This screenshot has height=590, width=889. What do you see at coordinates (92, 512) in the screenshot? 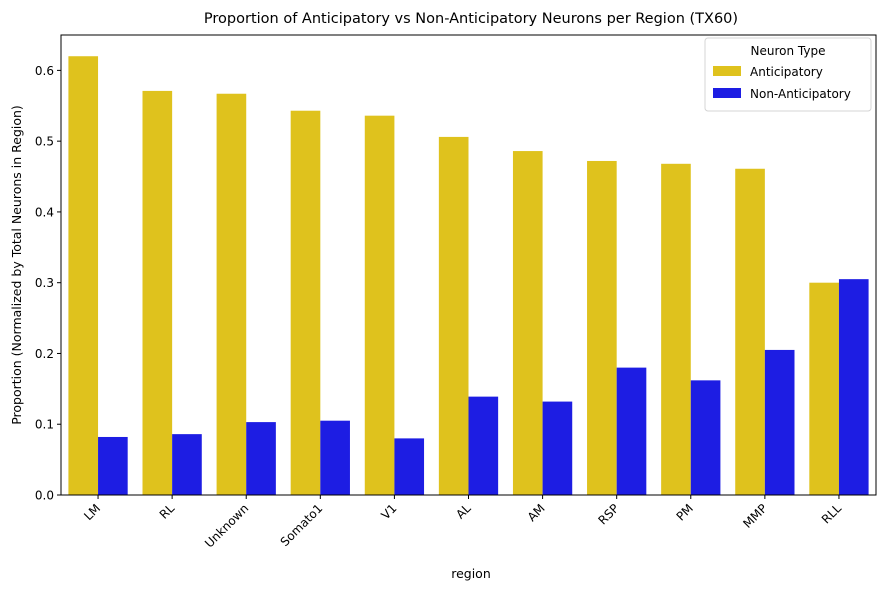
I see `x-tick-label: LM` at bounding box center [92, 512].